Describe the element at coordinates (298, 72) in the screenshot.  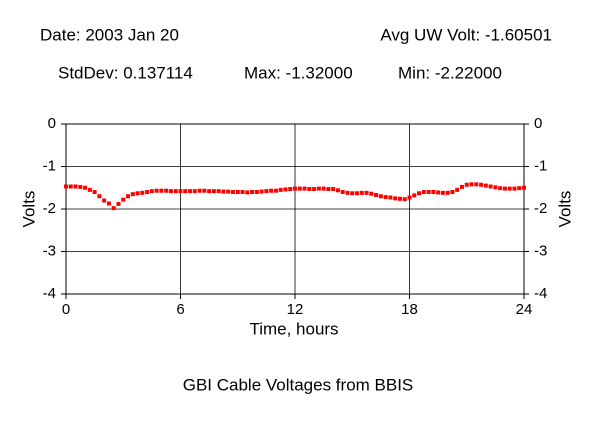
I see `header-max: Max: -1.32000` at that location.